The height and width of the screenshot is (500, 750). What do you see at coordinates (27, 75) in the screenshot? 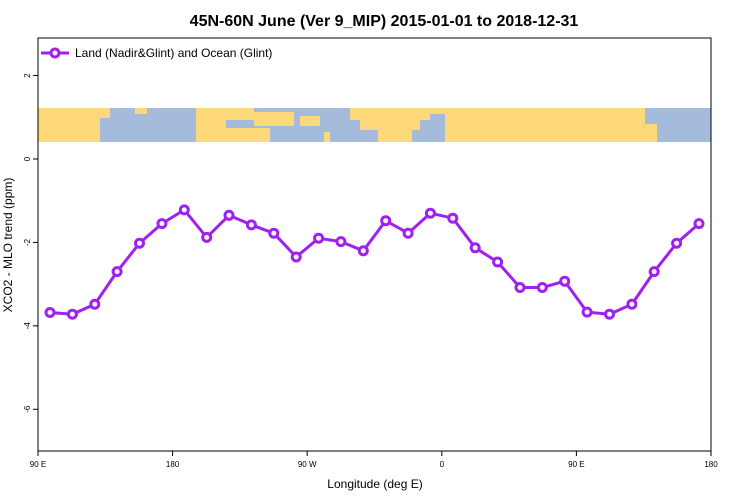
I see `y-tick-label: 2` at bounding box center [27, 75].